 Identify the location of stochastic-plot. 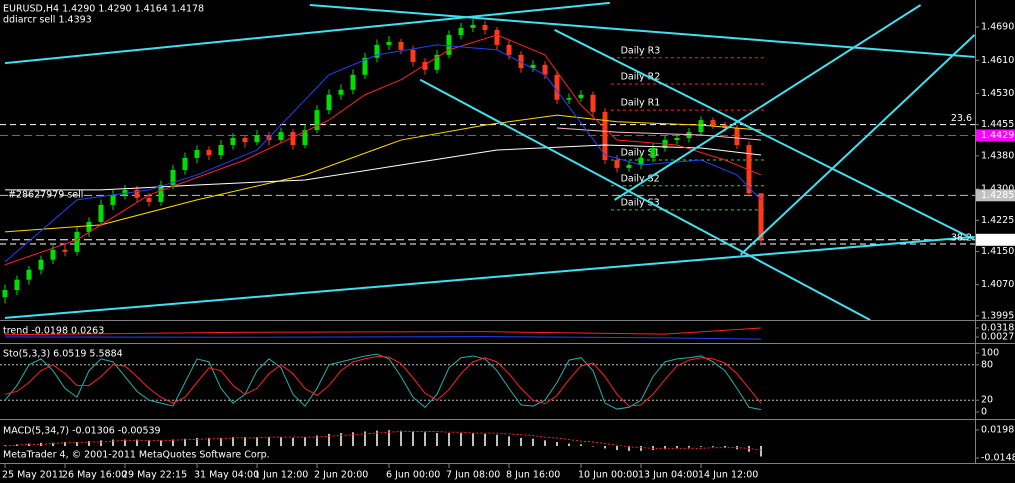
(487, 382).